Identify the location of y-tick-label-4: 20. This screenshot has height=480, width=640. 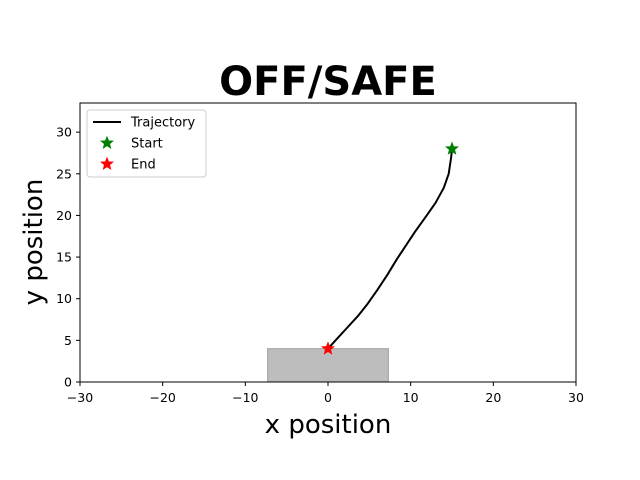
(64, 215).